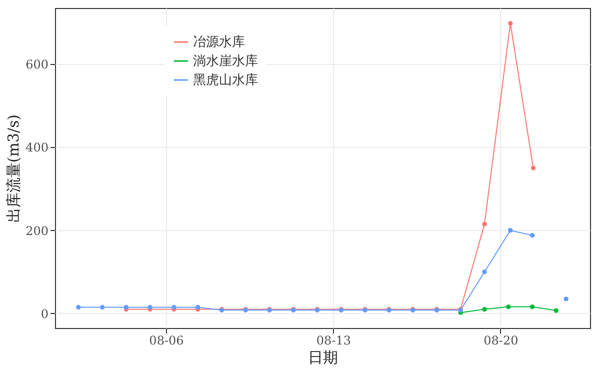 The width and height of the screenshot is (600, 371). What do you see at coordinates (501, 341) in the screenshot?
I see `x-tick-label: 08-20` at bounding box center [501, 341].